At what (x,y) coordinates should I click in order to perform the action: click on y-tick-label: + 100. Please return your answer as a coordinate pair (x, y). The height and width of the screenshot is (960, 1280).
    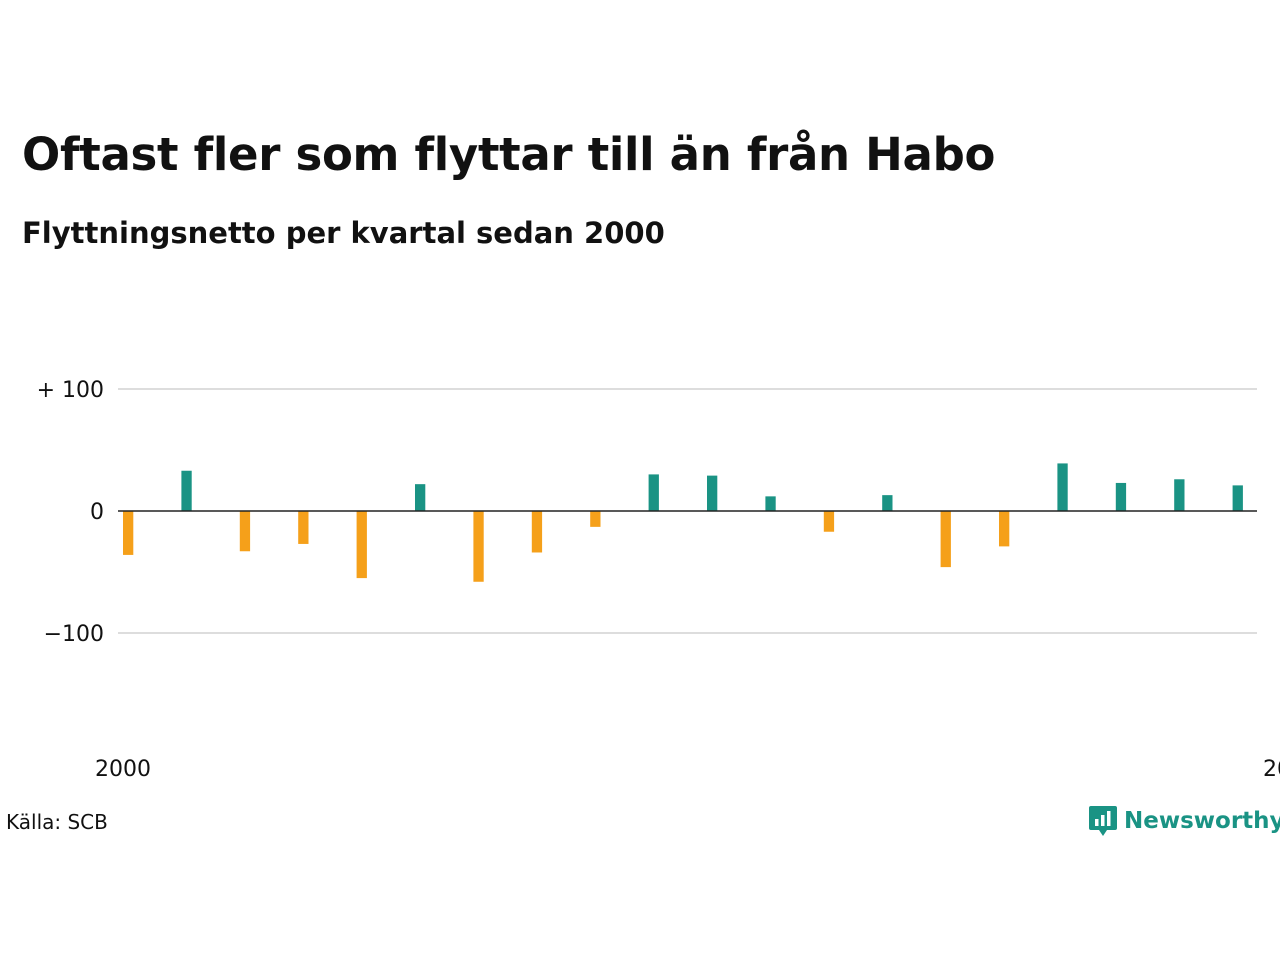
    Looking at the image, I should click on (70, 390).